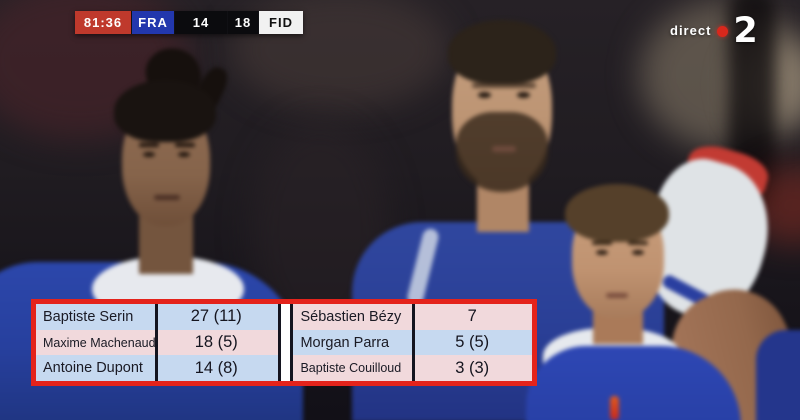 The height and width of the screenshot is (420, 800). I want to click on channel-number: 2, so click(745, 31).